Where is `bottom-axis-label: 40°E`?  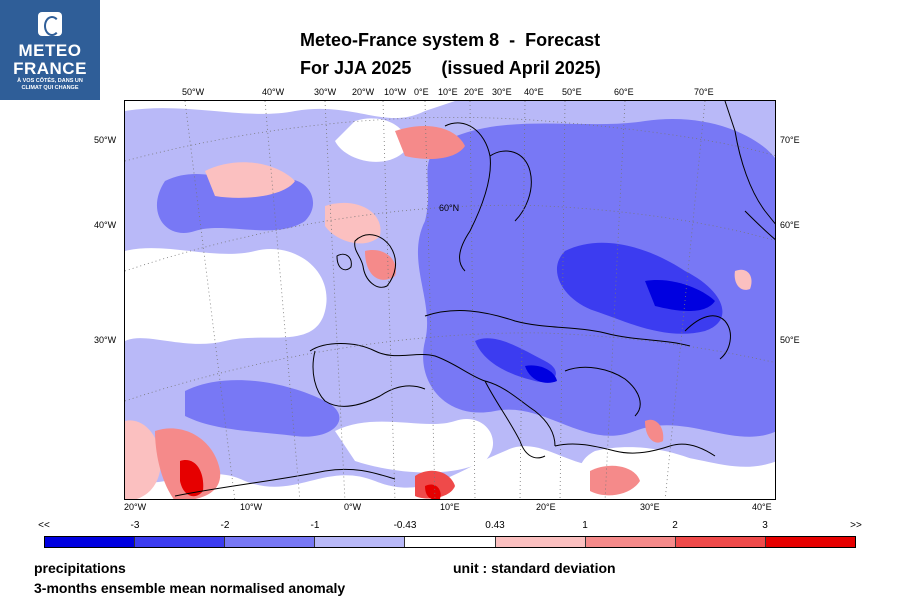
bottom-axis-label: 40°E is located at coordinates (762, 507).